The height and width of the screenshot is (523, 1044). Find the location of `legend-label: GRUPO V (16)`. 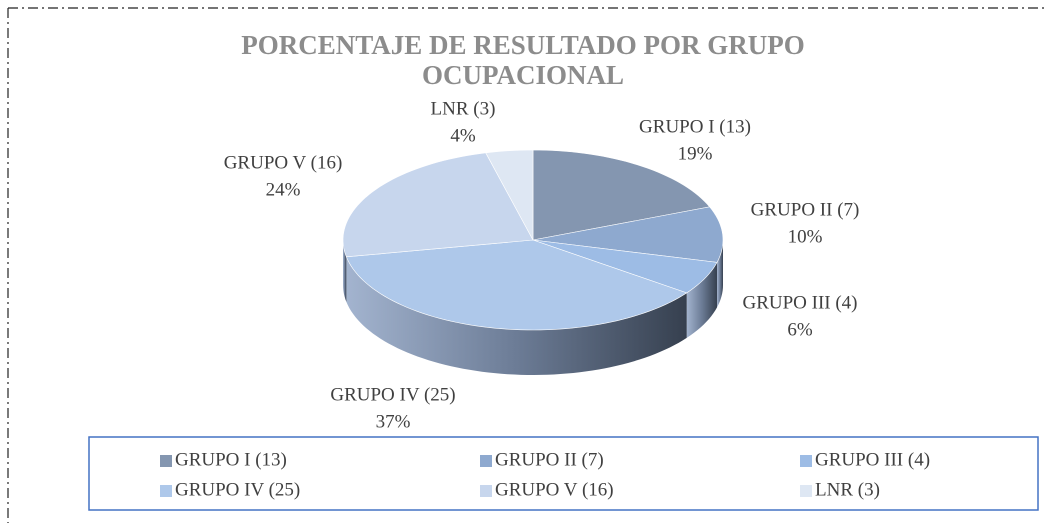

legend-label: GRUPO V (16) is located at coordinates (554, 489).